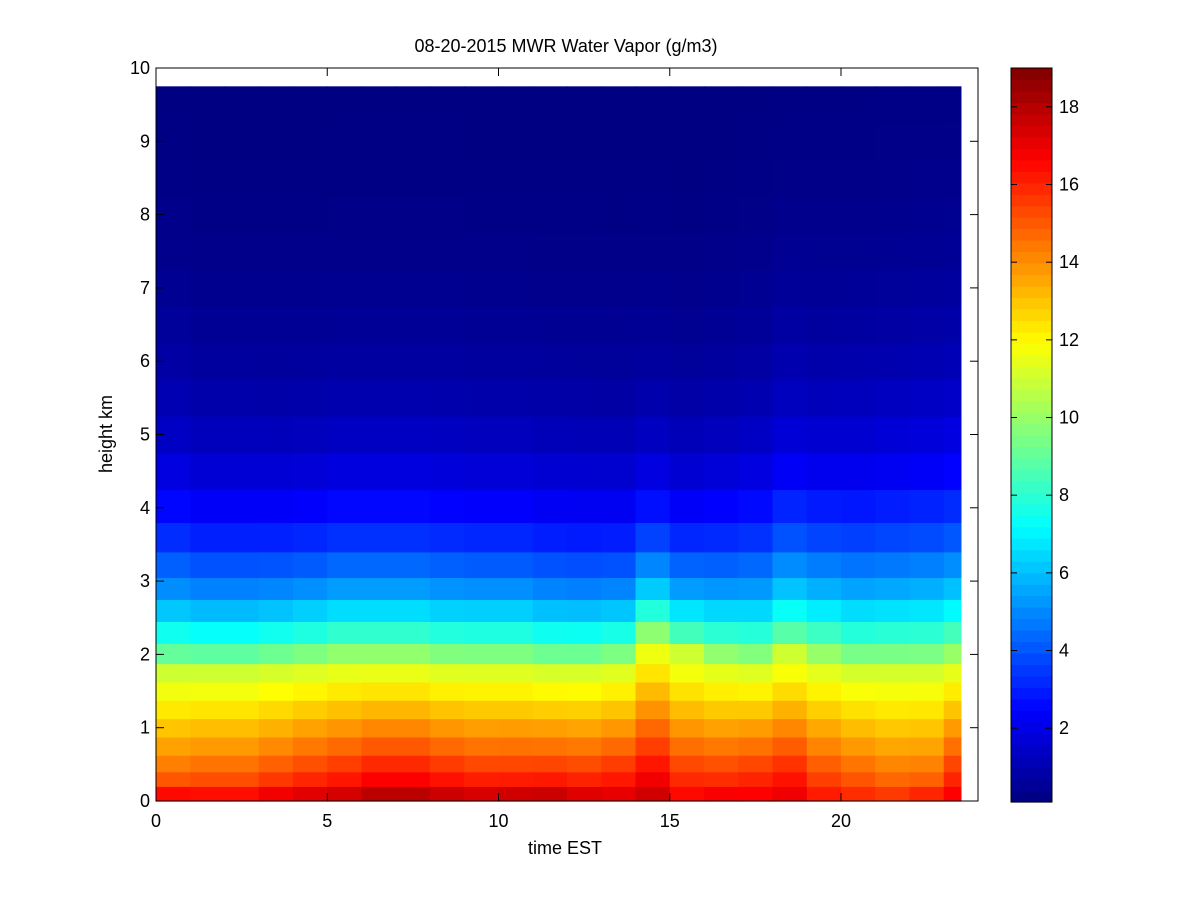 This screenshot has height=900, width=1200. What do you see at coordinates (501, 821) in the screenshot?
I see `x-axis-tick-labels: 0 5 10 15 20` at bounding box center [501, 821].